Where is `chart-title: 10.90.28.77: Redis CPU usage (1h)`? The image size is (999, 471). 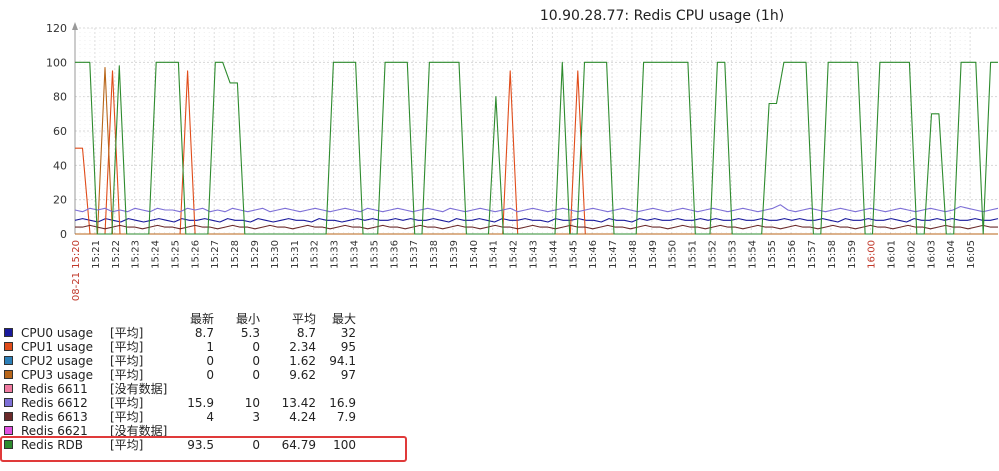 chart-title: 10.90.28.77: Redis CPU usage (1h) is located at coordinates (662, 16).